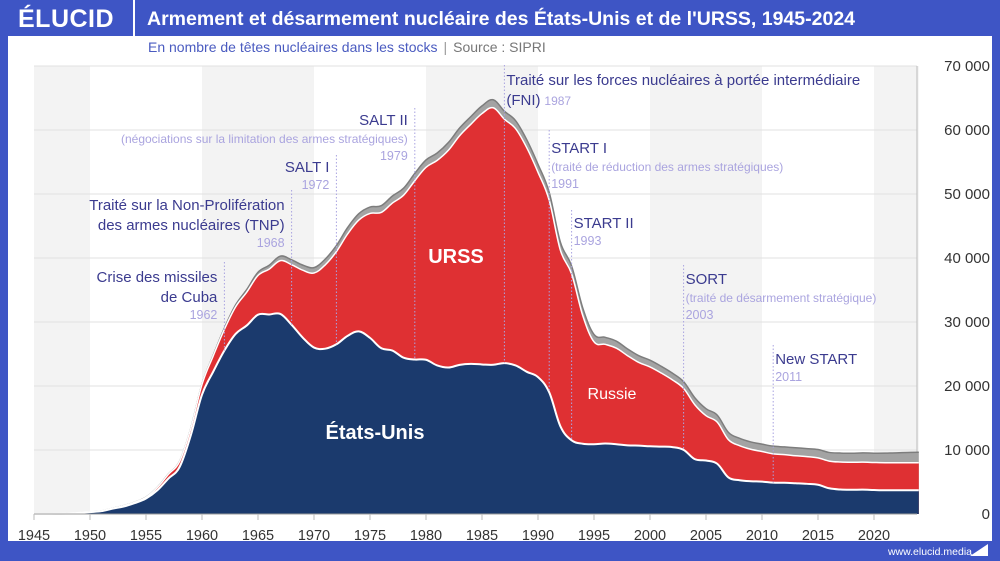 The image size is (1000, 561). Describe the element at coordinates (202, 536) in the screenshot. I see `x-tick-label: 1960` at that location.